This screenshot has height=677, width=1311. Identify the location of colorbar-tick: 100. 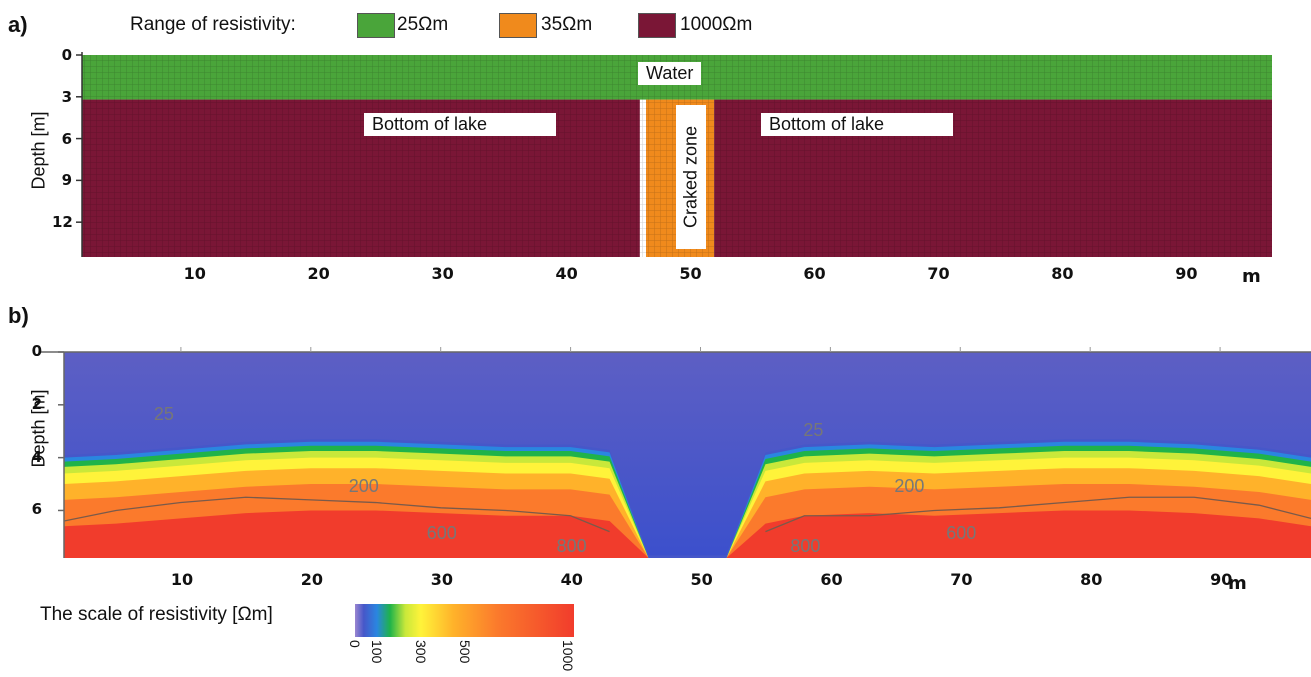
(376, 652).